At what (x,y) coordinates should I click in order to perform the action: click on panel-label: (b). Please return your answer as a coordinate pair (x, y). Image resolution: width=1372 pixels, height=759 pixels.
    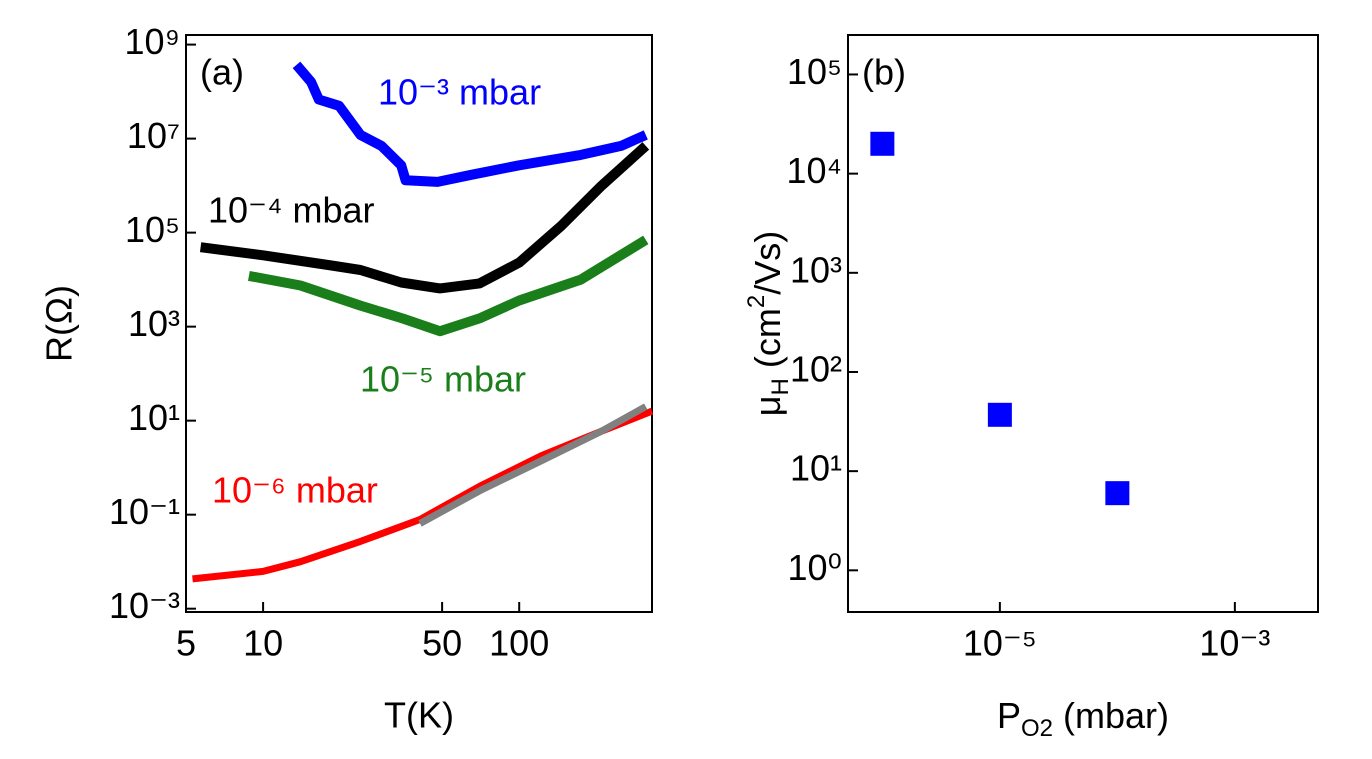
    Looking at the image, I should click on (884, 72).